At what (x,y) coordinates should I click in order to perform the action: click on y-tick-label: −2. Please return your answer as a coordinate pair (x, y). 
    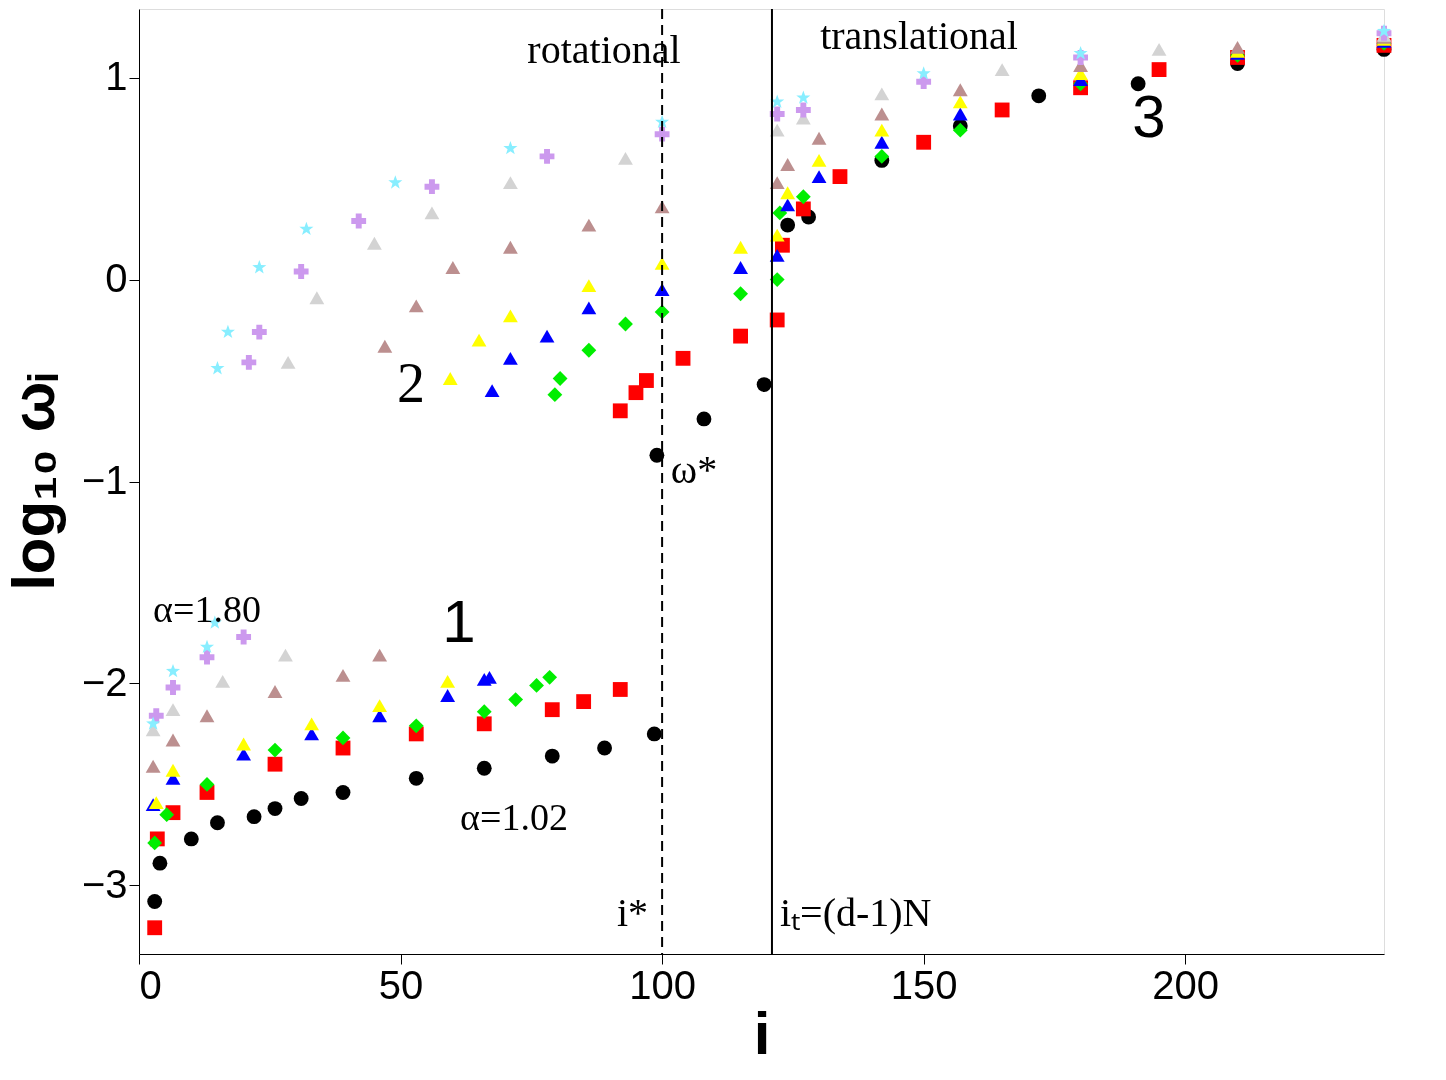
    Looking at the image, I should click on (104, 681).